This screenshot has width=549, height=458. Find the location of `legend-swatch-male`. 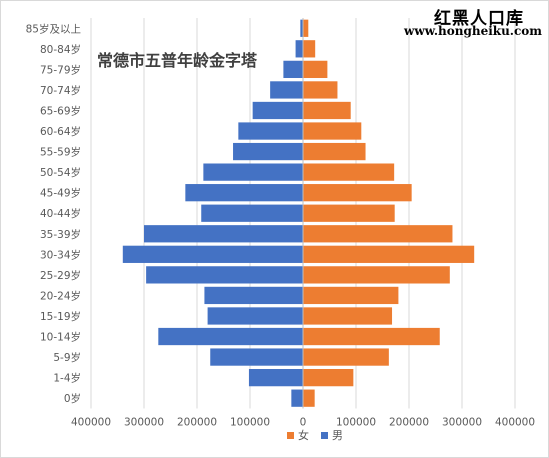

legend-swatch-male is located at coordinates (324, 435).